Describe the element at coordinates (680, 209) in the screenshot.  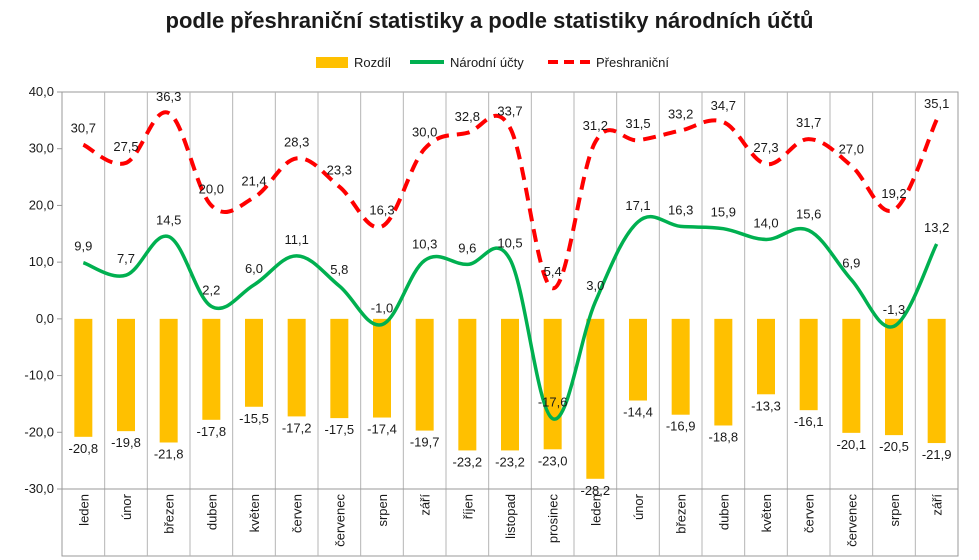
I see `data-label-narodni-ucty: 16,3` at that location.